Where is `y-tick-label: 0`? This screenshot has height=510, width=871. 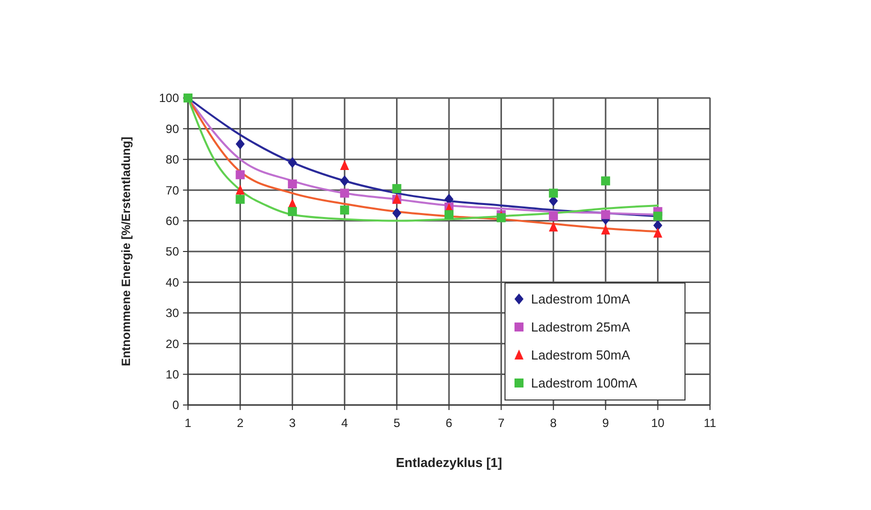
y-tick-label: 0 is located at coordinates (176, 405).